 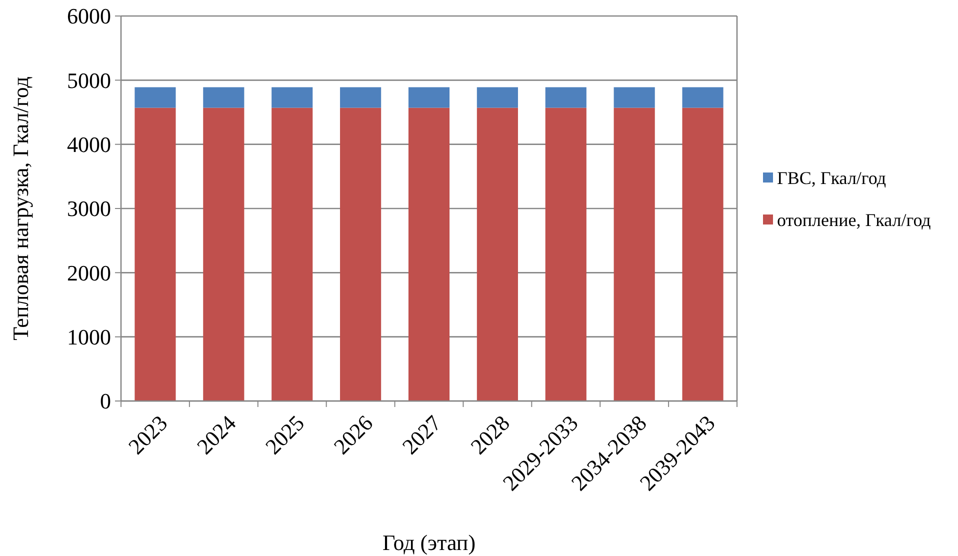 What do you see at coordinates (429, 542) in the screenshot?
I see `x-axis-title: Год (этап)` at bounding box center [429, 542].